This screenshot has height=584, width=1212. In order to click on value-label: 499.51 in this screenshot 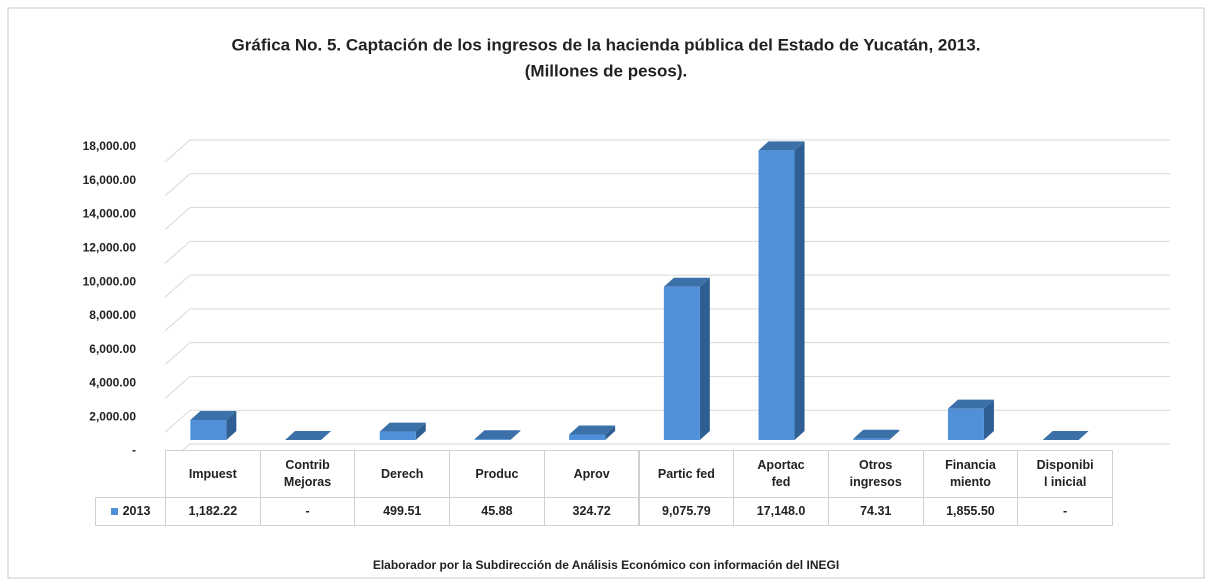, I will do `click(402, 511)`.